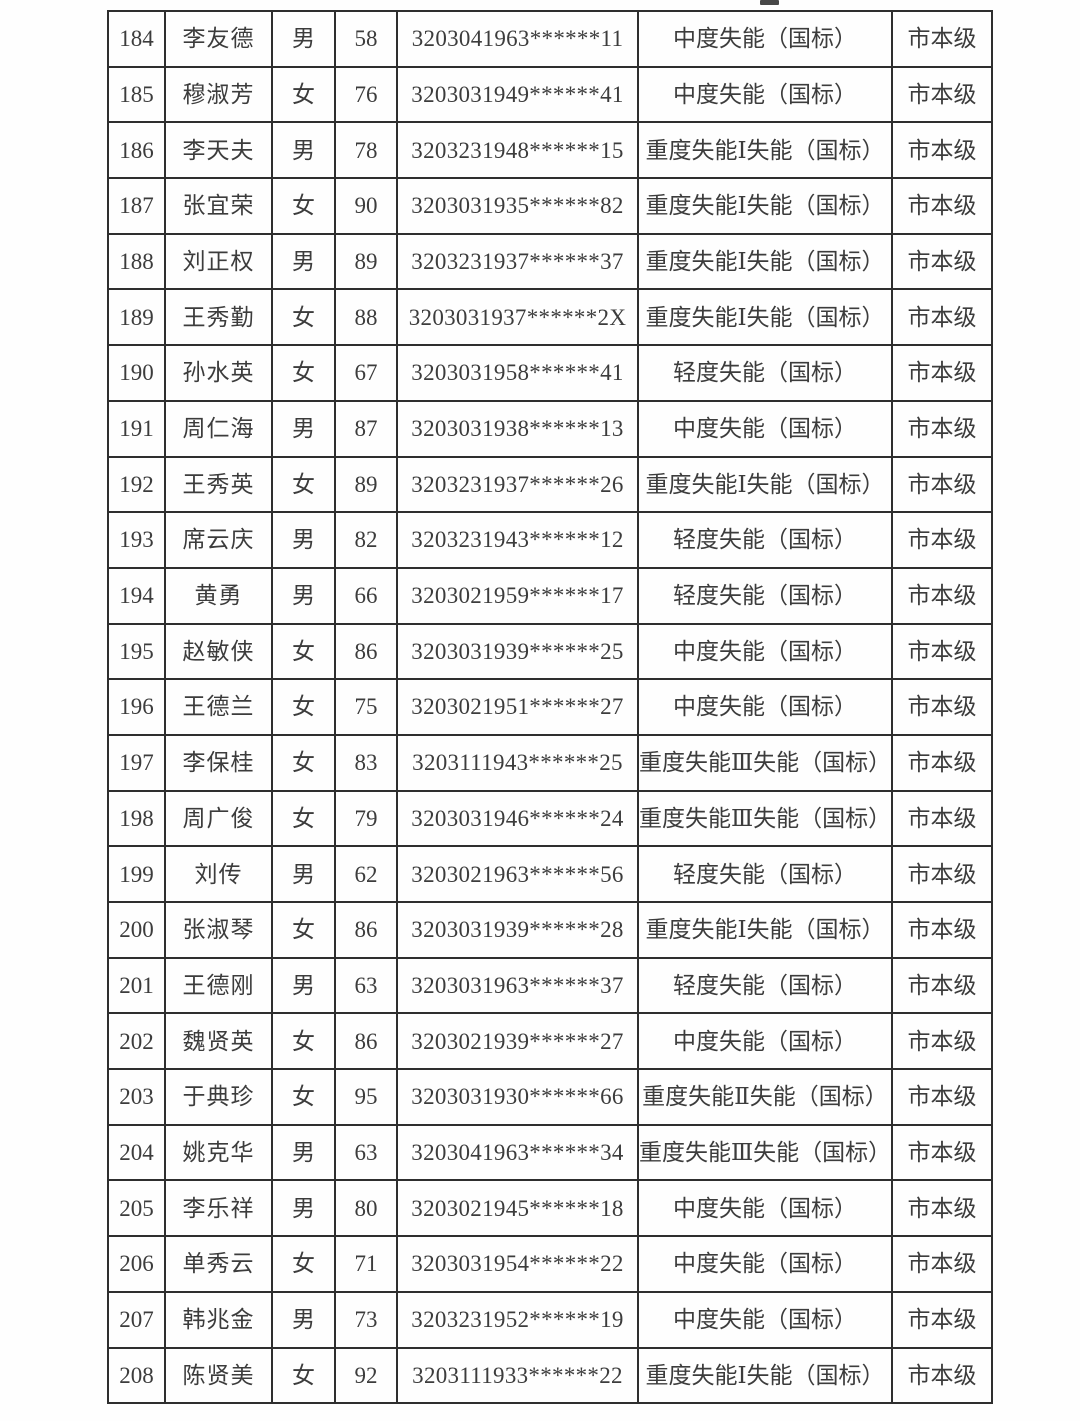 The image size is (1080, 1421). I want to click on cell-id: 3203041963******11, so click(517, 39).